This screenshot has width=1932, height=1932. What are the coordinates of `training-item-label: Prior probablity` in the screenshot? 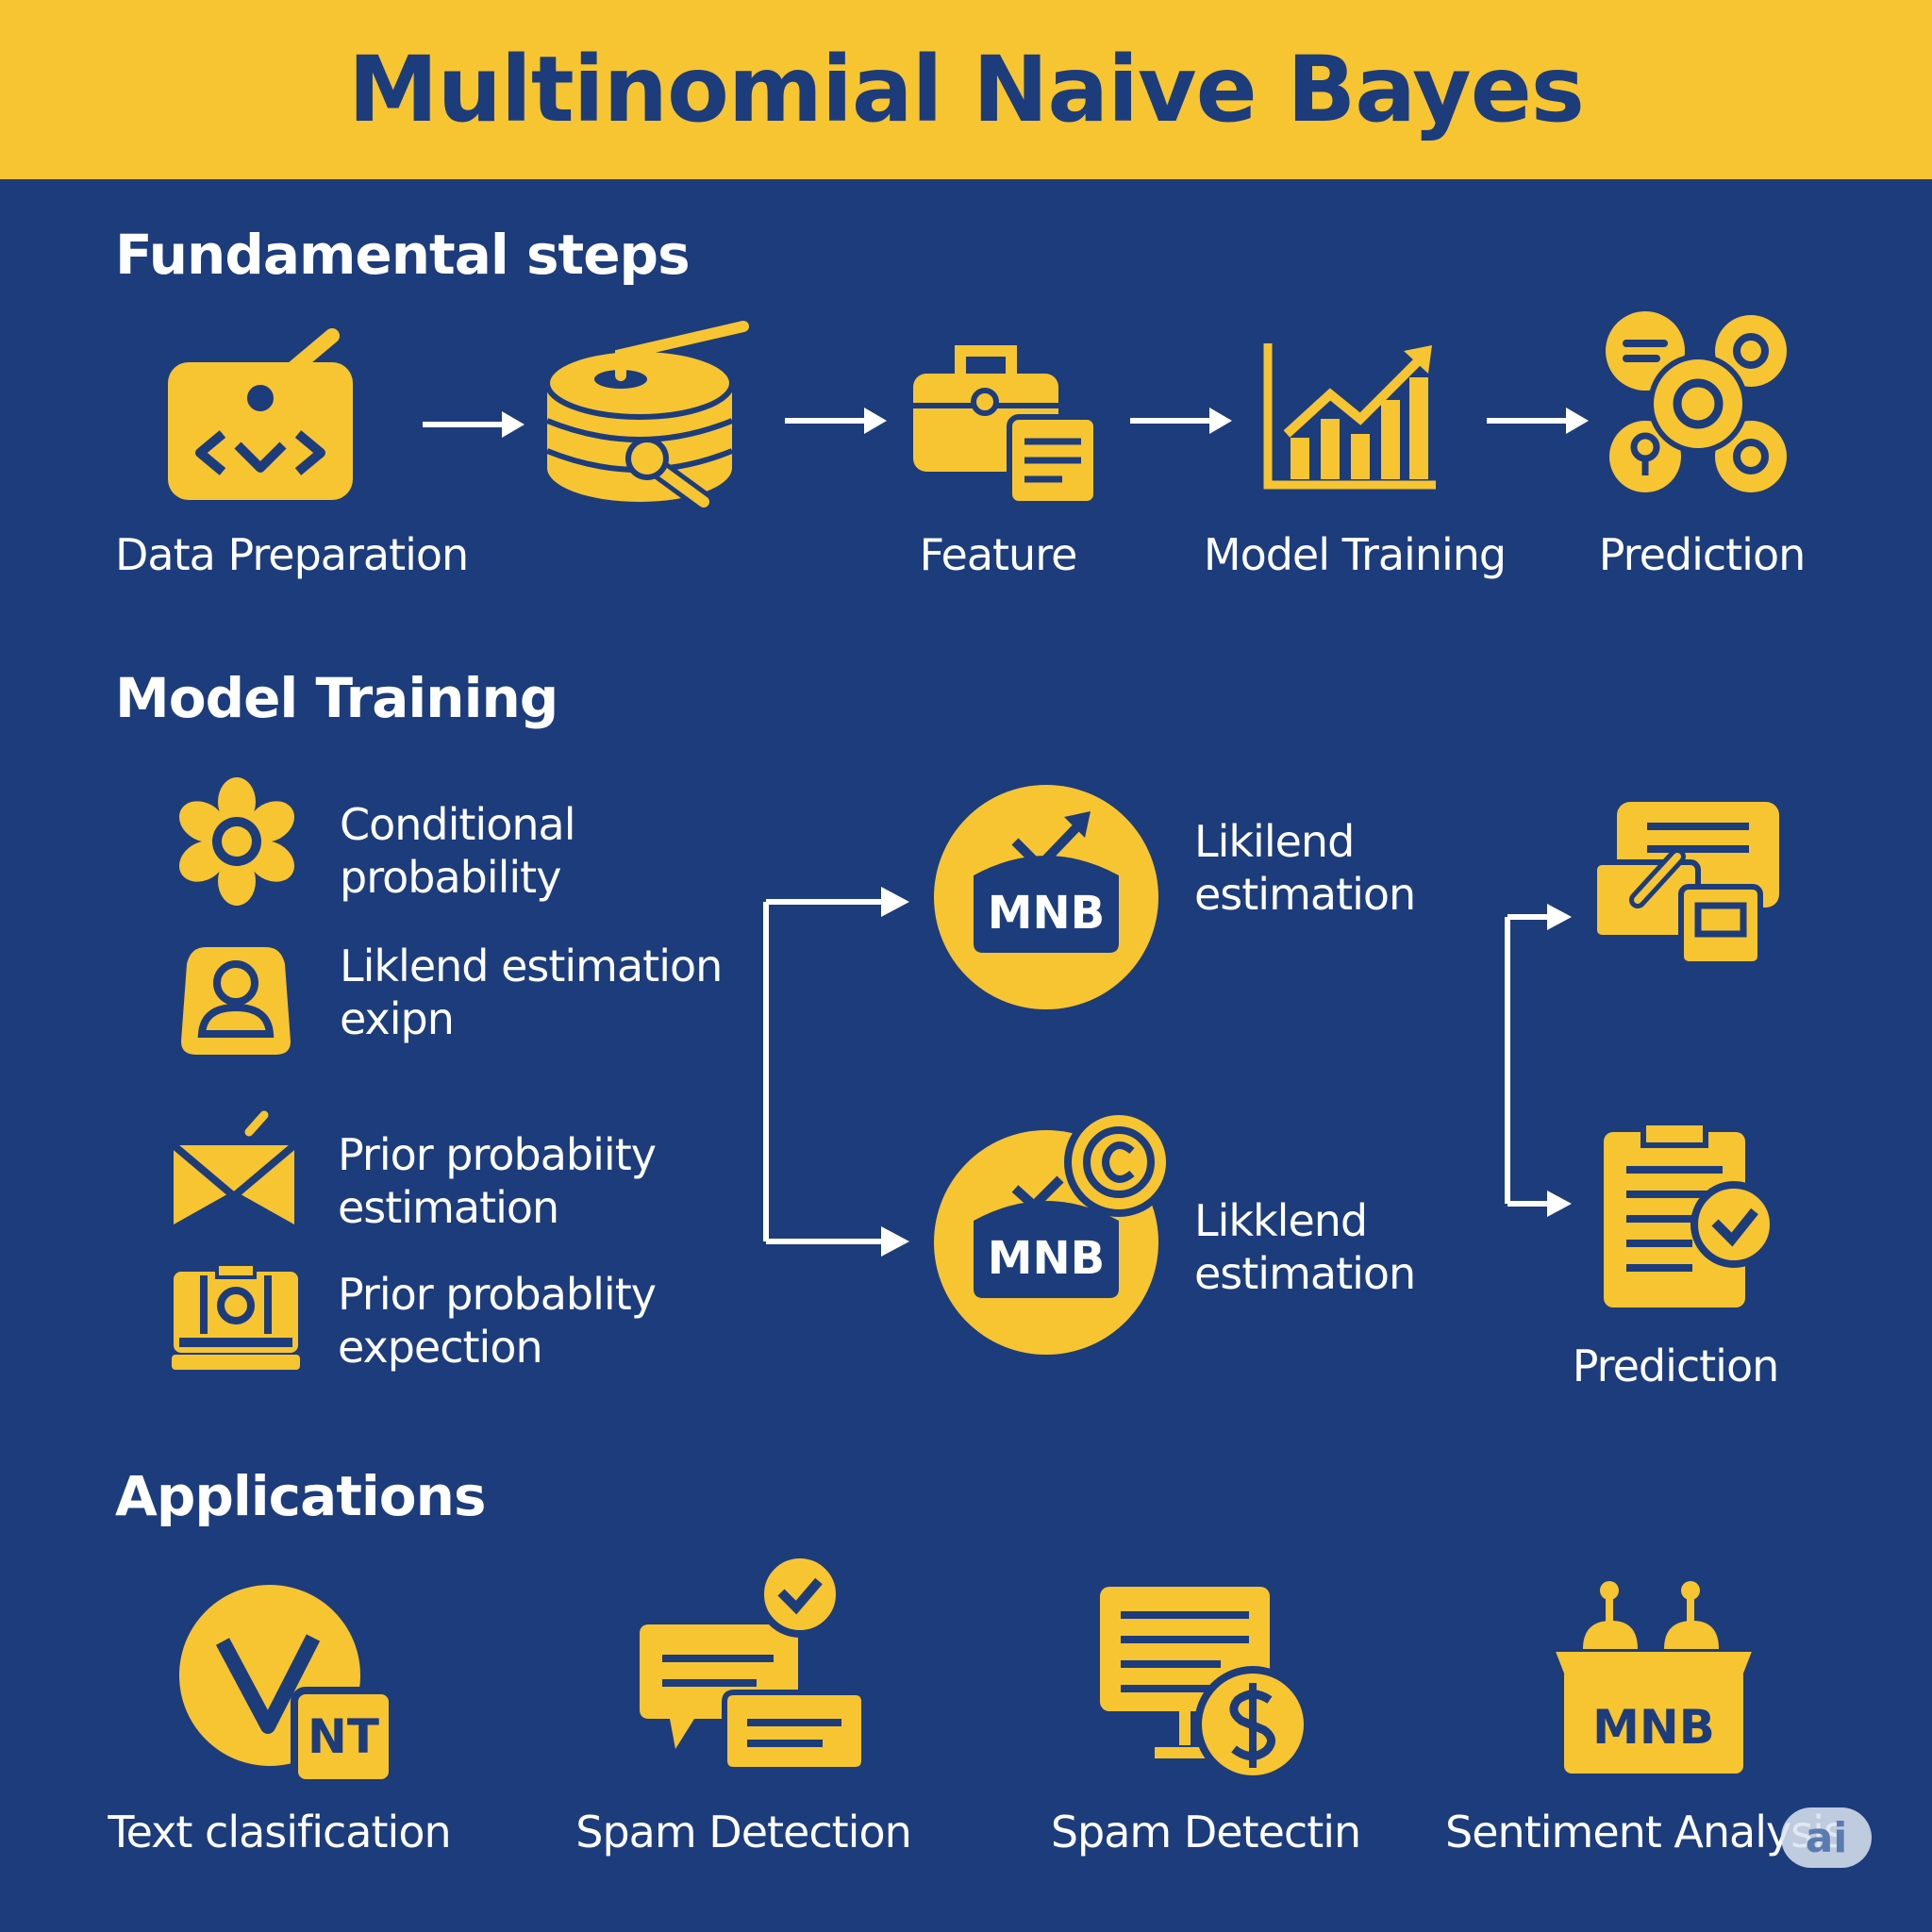 It's located at (497, 1294).